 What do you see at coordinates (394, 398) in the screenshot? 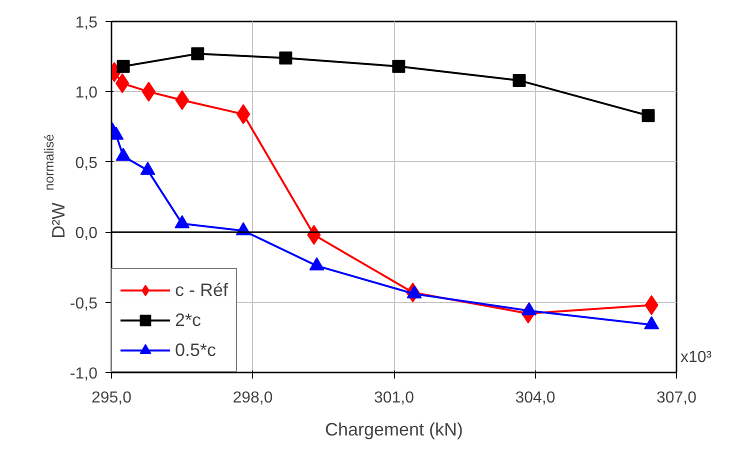
I see `x-tick-label: 301,0` at bounding box center [394, 398].